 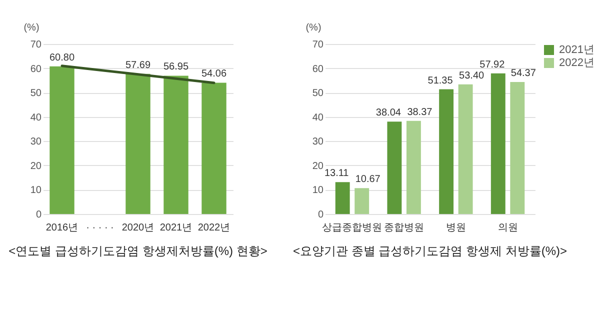 What do you see at coordinates (441, 80) in the screenshot?
I see `data-label: 51.35` at bounding box center [441, 80].